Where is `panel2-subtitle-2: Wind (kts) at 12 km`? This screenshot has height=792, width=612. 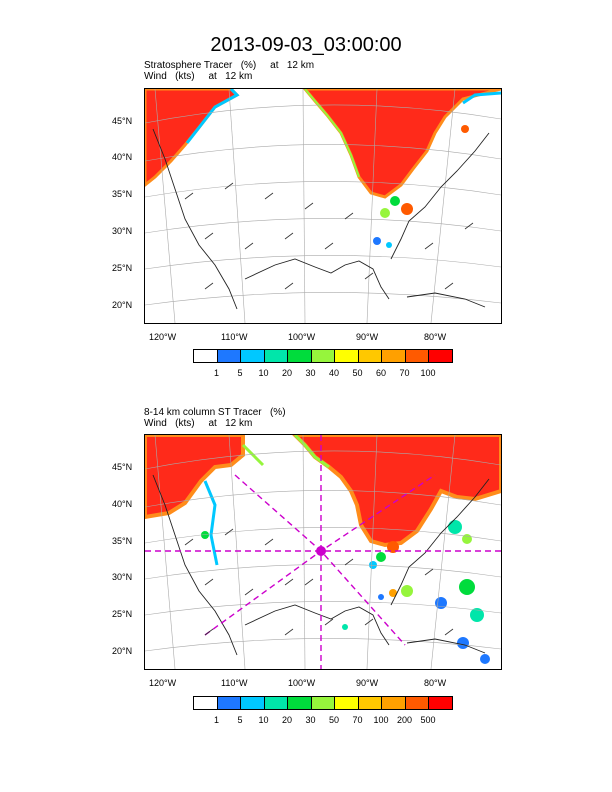
panel2-subtitle-2: Wind (kts) at 12 km is located at coordinates (198, 423).